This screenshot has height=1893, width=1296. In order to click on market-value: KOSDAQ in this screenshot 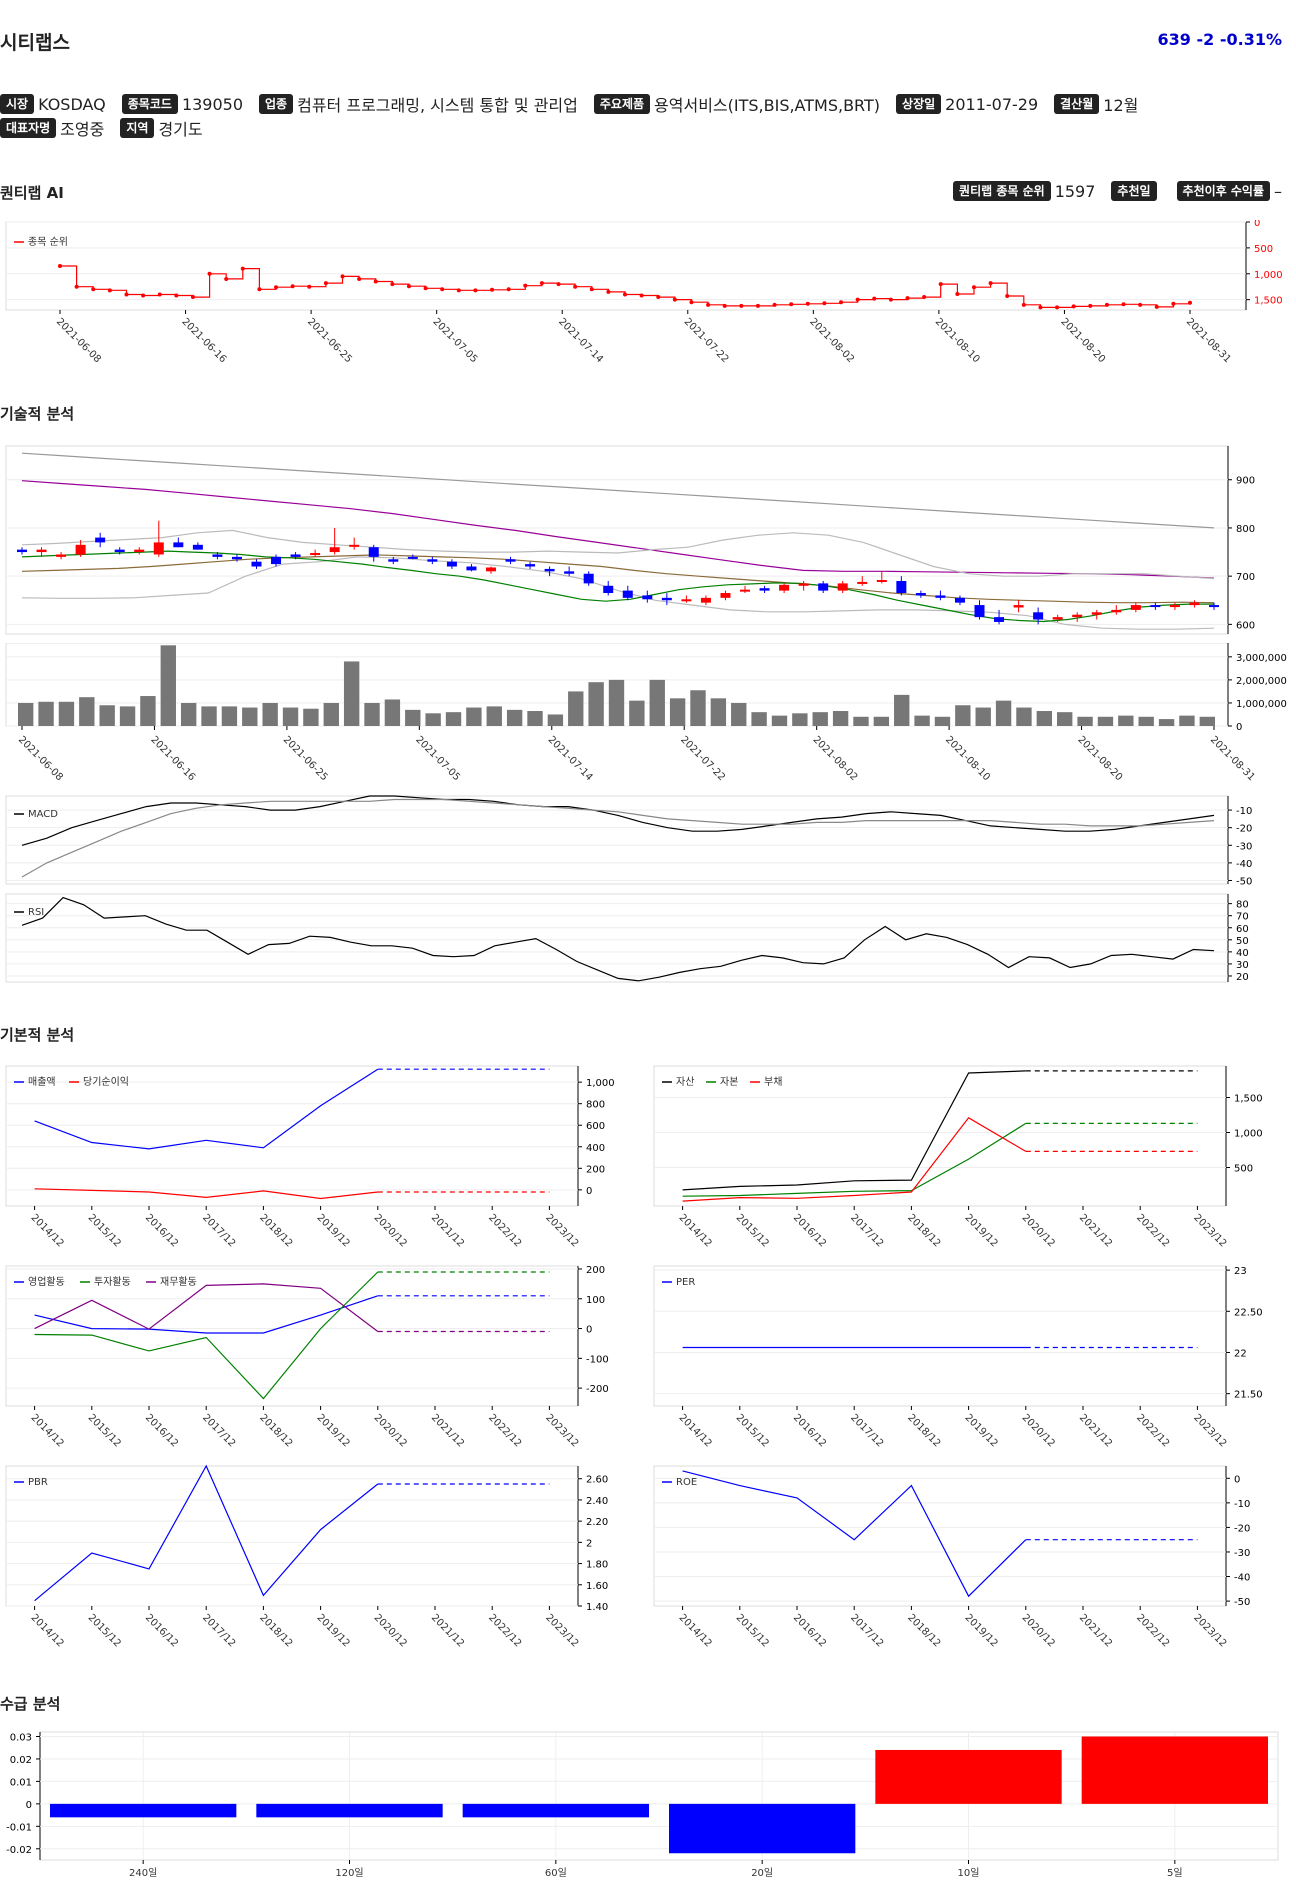, I will do `click(72, 104)`.